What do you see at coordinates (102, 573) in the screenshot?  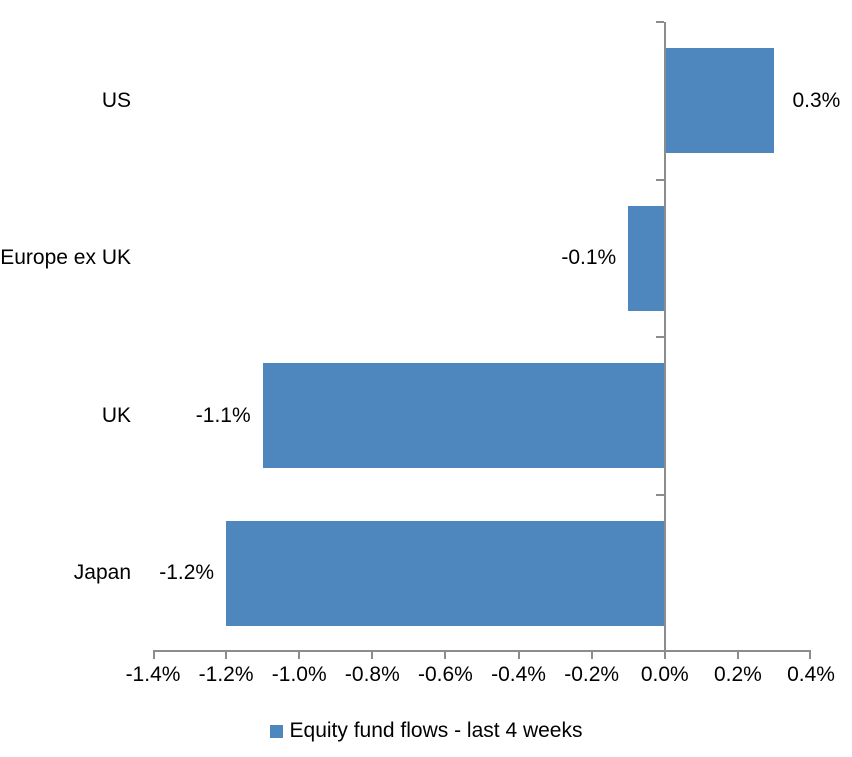 I see `category-label-japan: Japan` at bounding box center [102, 573].